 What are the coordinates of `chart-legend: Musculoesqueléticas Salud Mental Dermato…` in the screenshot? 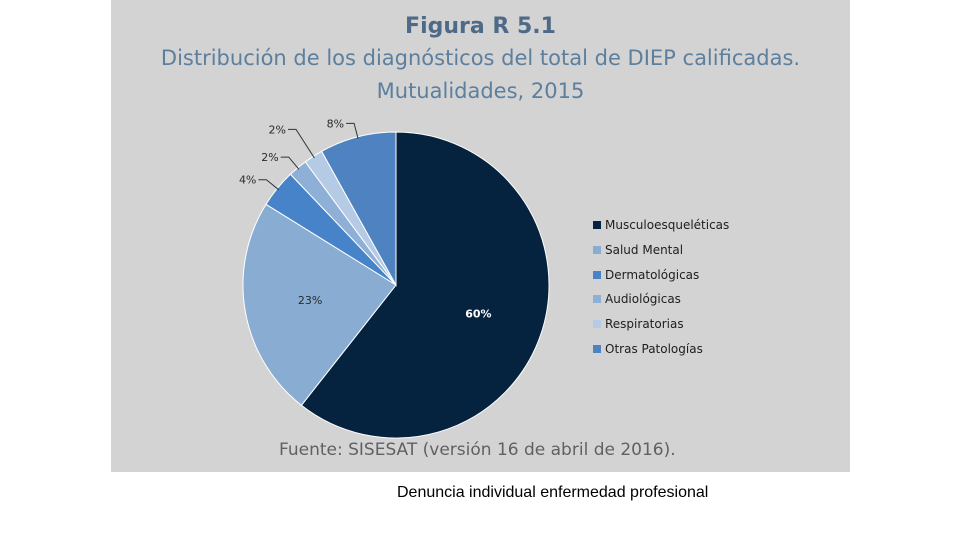 It's located at (661, 287).